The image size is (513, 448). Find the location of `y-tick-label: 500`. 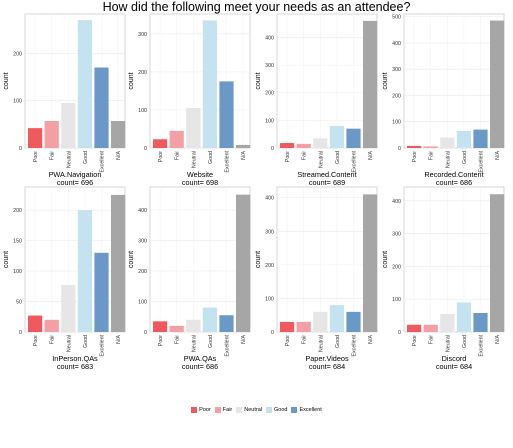

y-tick-label: 500 is located at coordinates (396, 18).